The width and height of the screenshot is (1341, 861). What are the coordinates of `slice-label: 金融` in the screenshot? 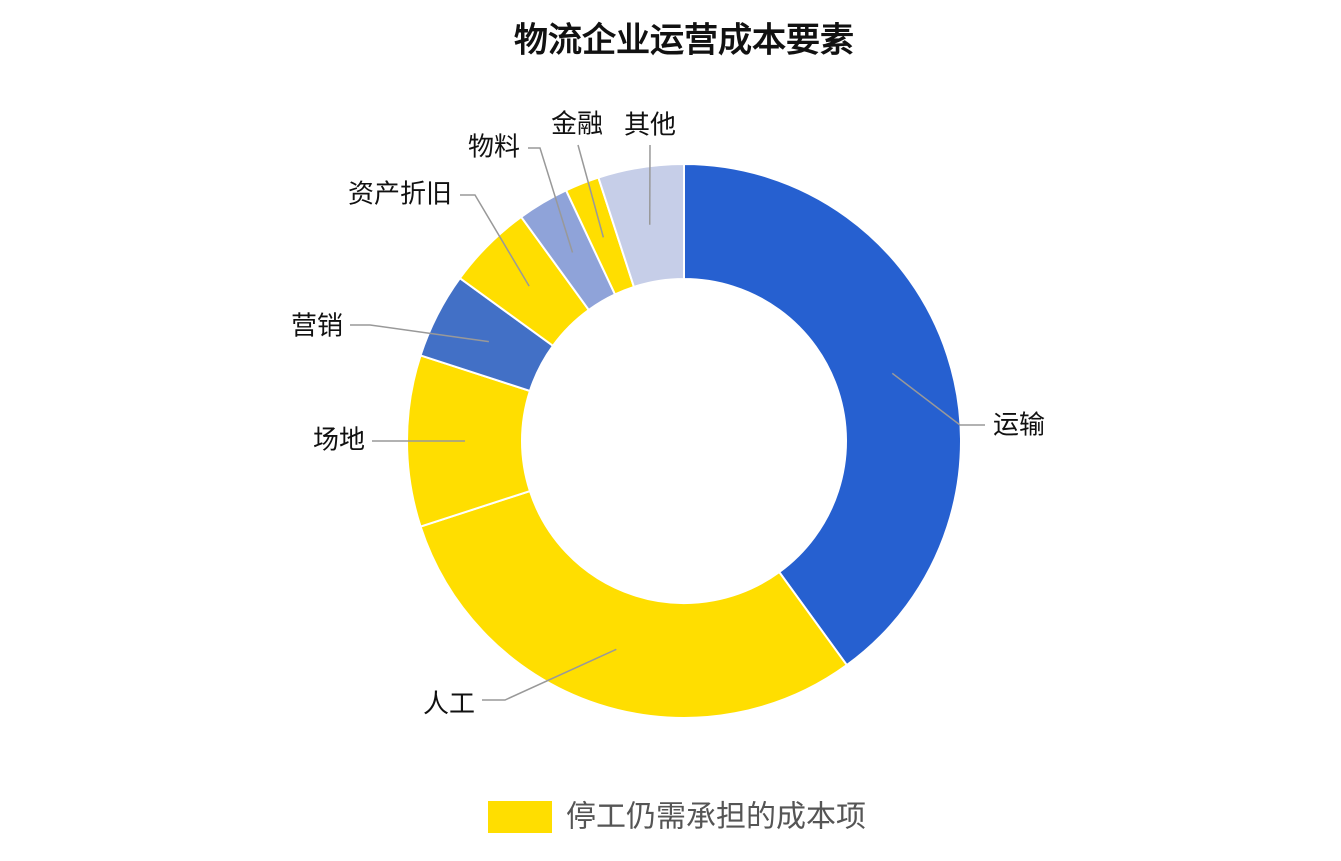 It's located at (577, 125).